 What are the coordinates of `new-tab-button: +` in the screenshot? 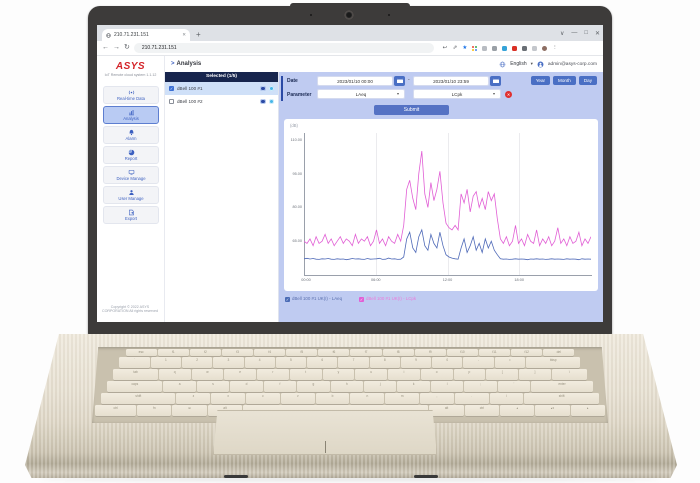 It's located at (198, 34).